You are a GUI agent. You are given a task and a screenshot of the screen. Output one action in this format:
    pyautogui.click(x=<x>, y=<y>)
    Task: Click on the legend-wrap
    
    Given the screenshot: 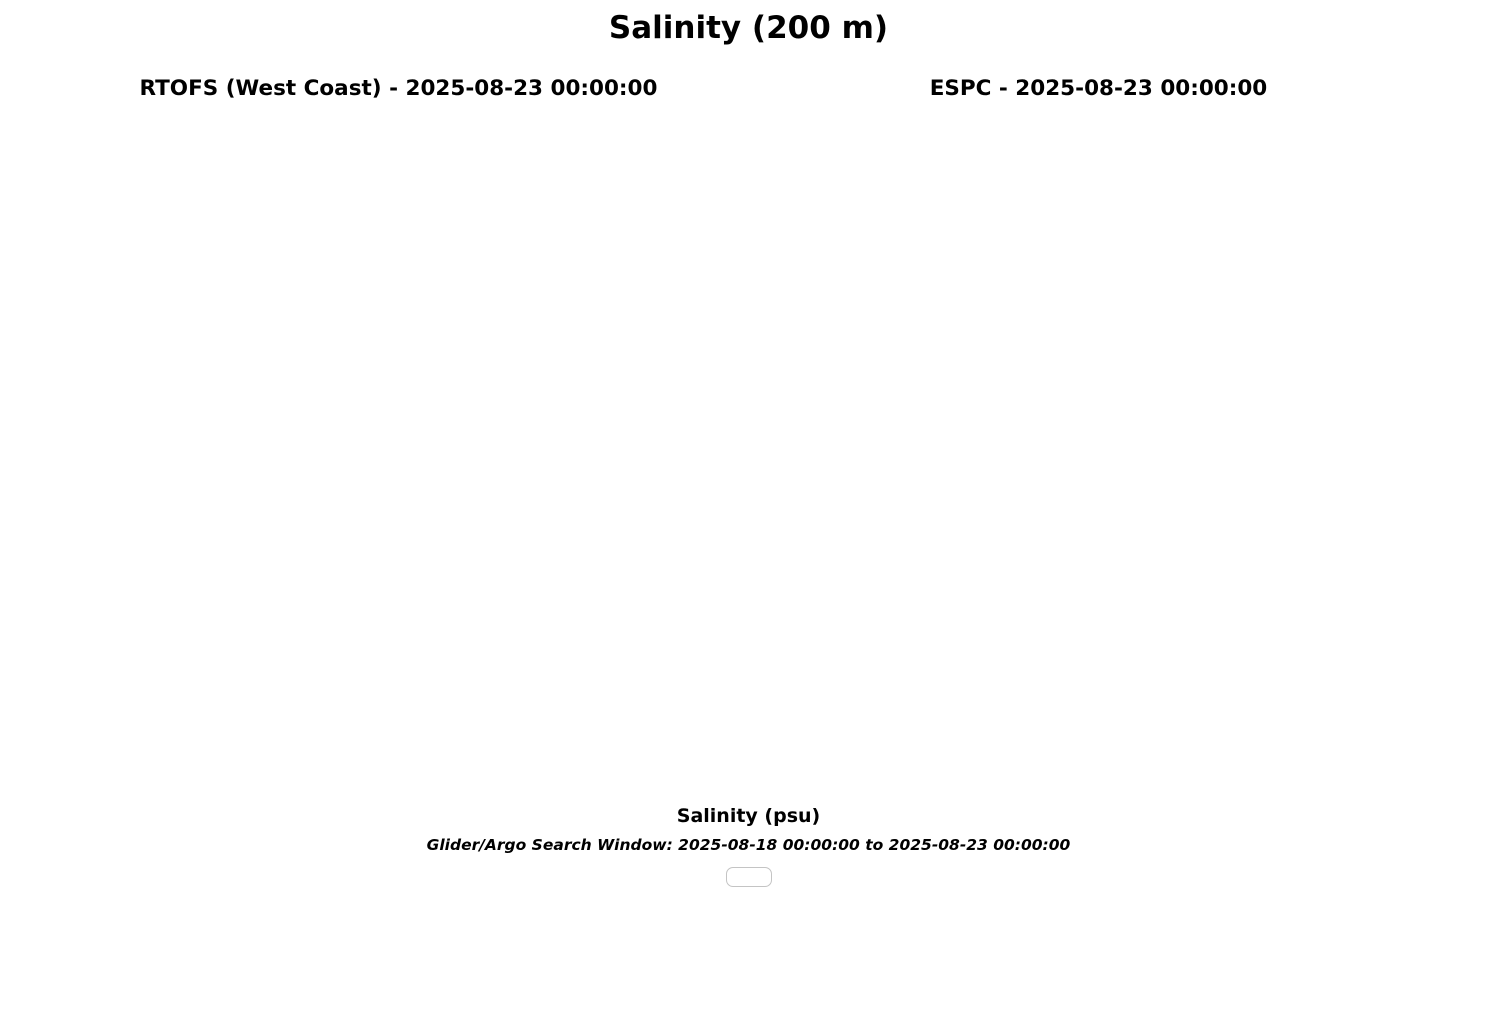 What is the action you would take?
    pyautogui.click(x=748, y=877)
    